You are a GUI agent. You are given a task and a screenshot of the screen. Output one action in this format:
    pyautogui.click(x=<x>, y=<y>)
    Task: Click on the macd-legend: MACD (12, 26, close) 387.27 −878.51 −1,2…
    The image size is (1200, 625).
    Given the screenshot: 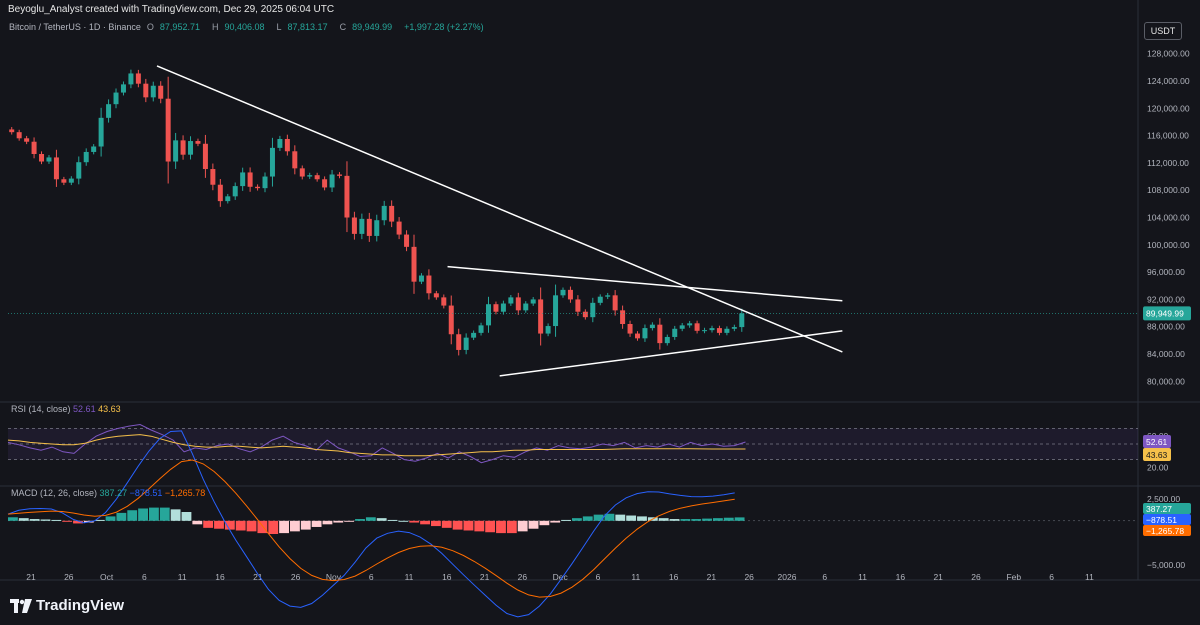 What is the action you would take?
    pyautogui.click(x=108, y=493)
    